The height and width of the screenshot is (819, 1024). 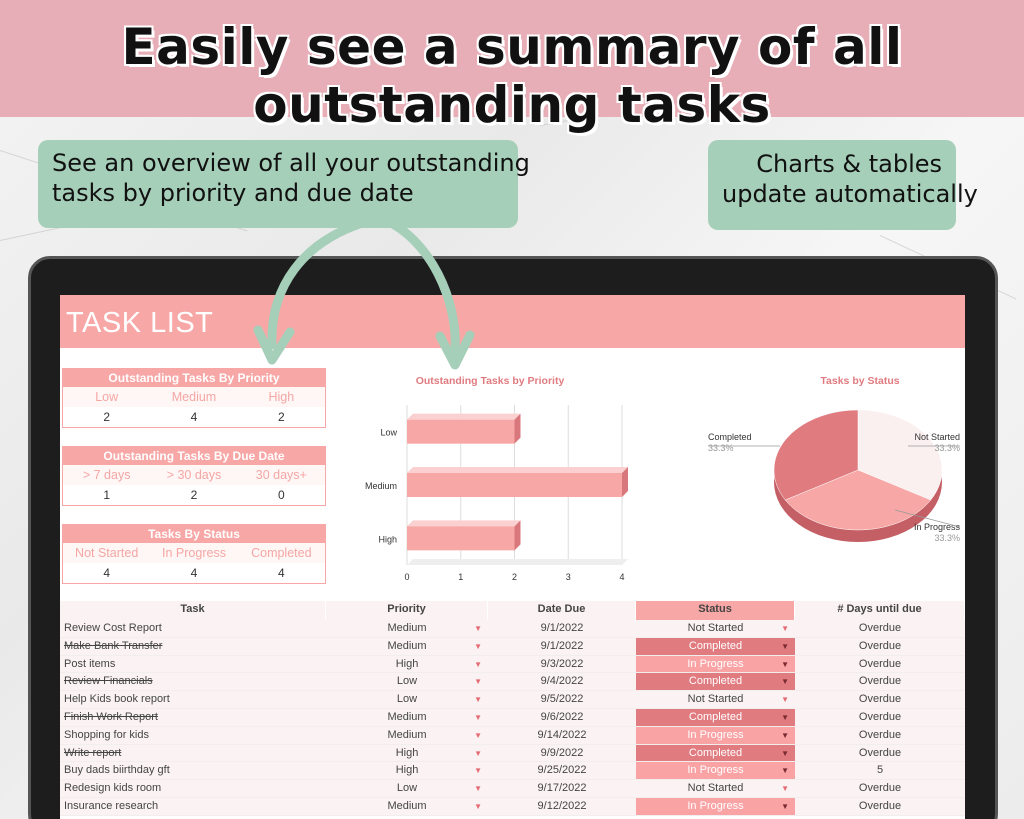 What do you see at coordinates (194, 378) in the screenshot?
I see `summary-priority-title: Outstanding Tasks By Priority` at bounding box center [194, 378].